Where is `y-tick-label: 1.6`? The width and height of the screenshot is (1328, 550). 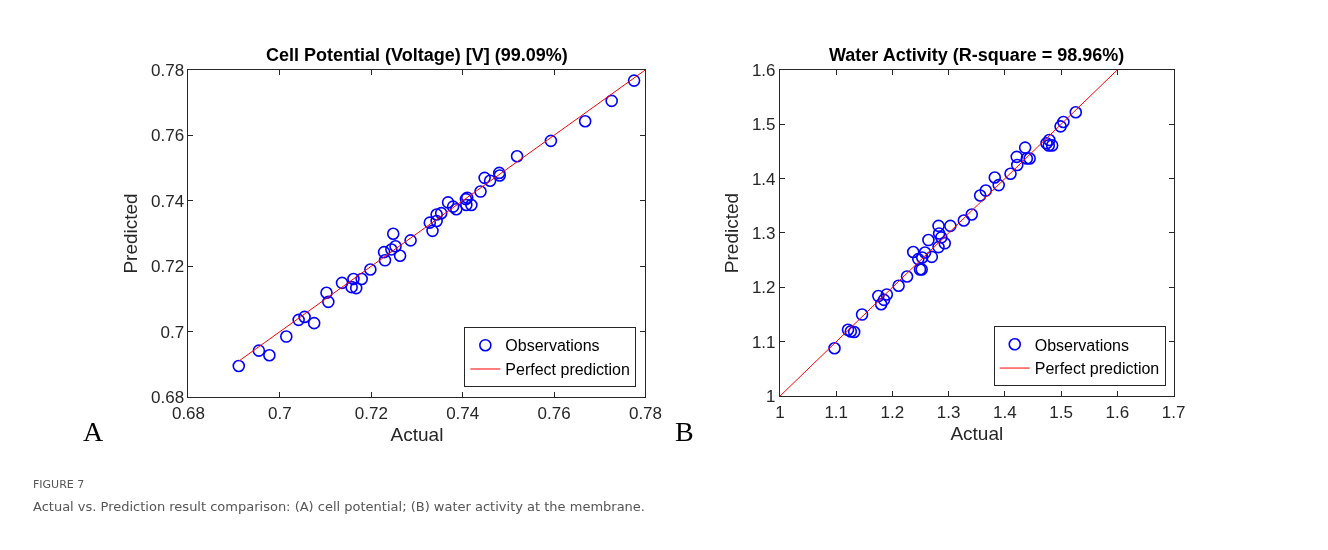 y-tick-label: 1.6 is located at coordinates (763, 70).